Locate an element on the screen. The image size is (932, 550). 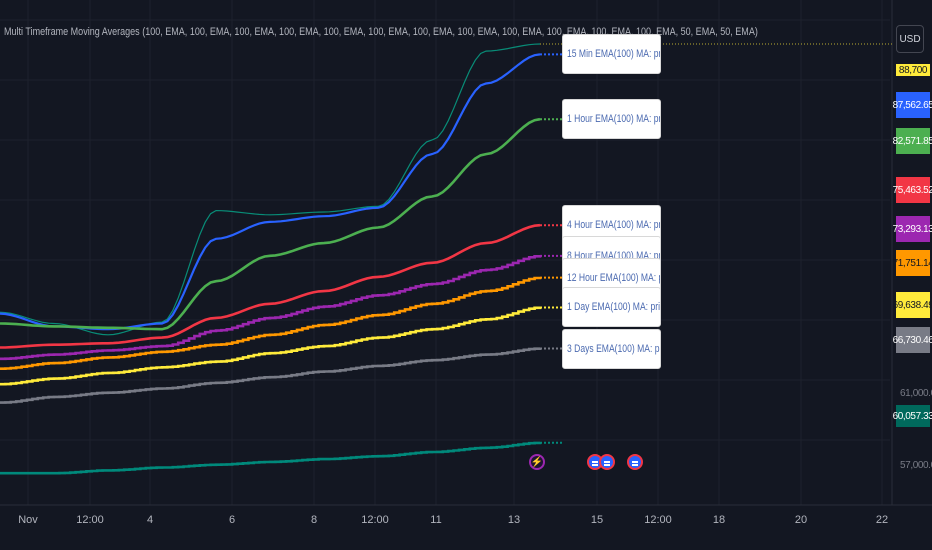
price-tag: 88,700 is located at coordinates (913, 70).